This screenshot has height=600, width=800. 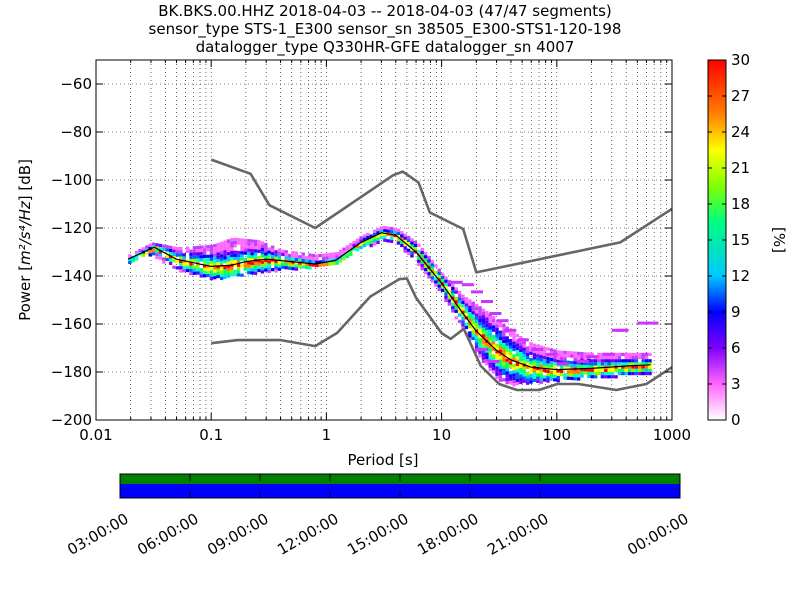 What do you see at coordinates (71, 228) in the screenshot?
I see `y-tick-label: −120` at bounding box center [71, 228].